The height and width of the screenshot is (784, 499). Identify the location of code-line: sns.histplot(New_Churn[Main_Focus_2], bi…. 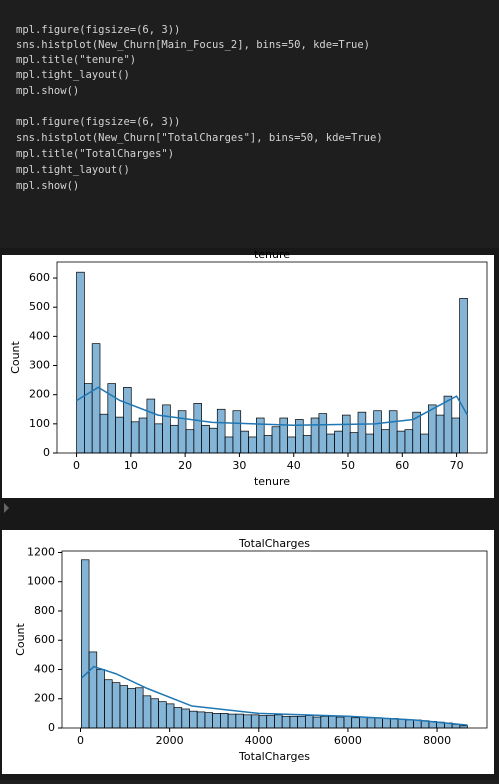
(193, 45).